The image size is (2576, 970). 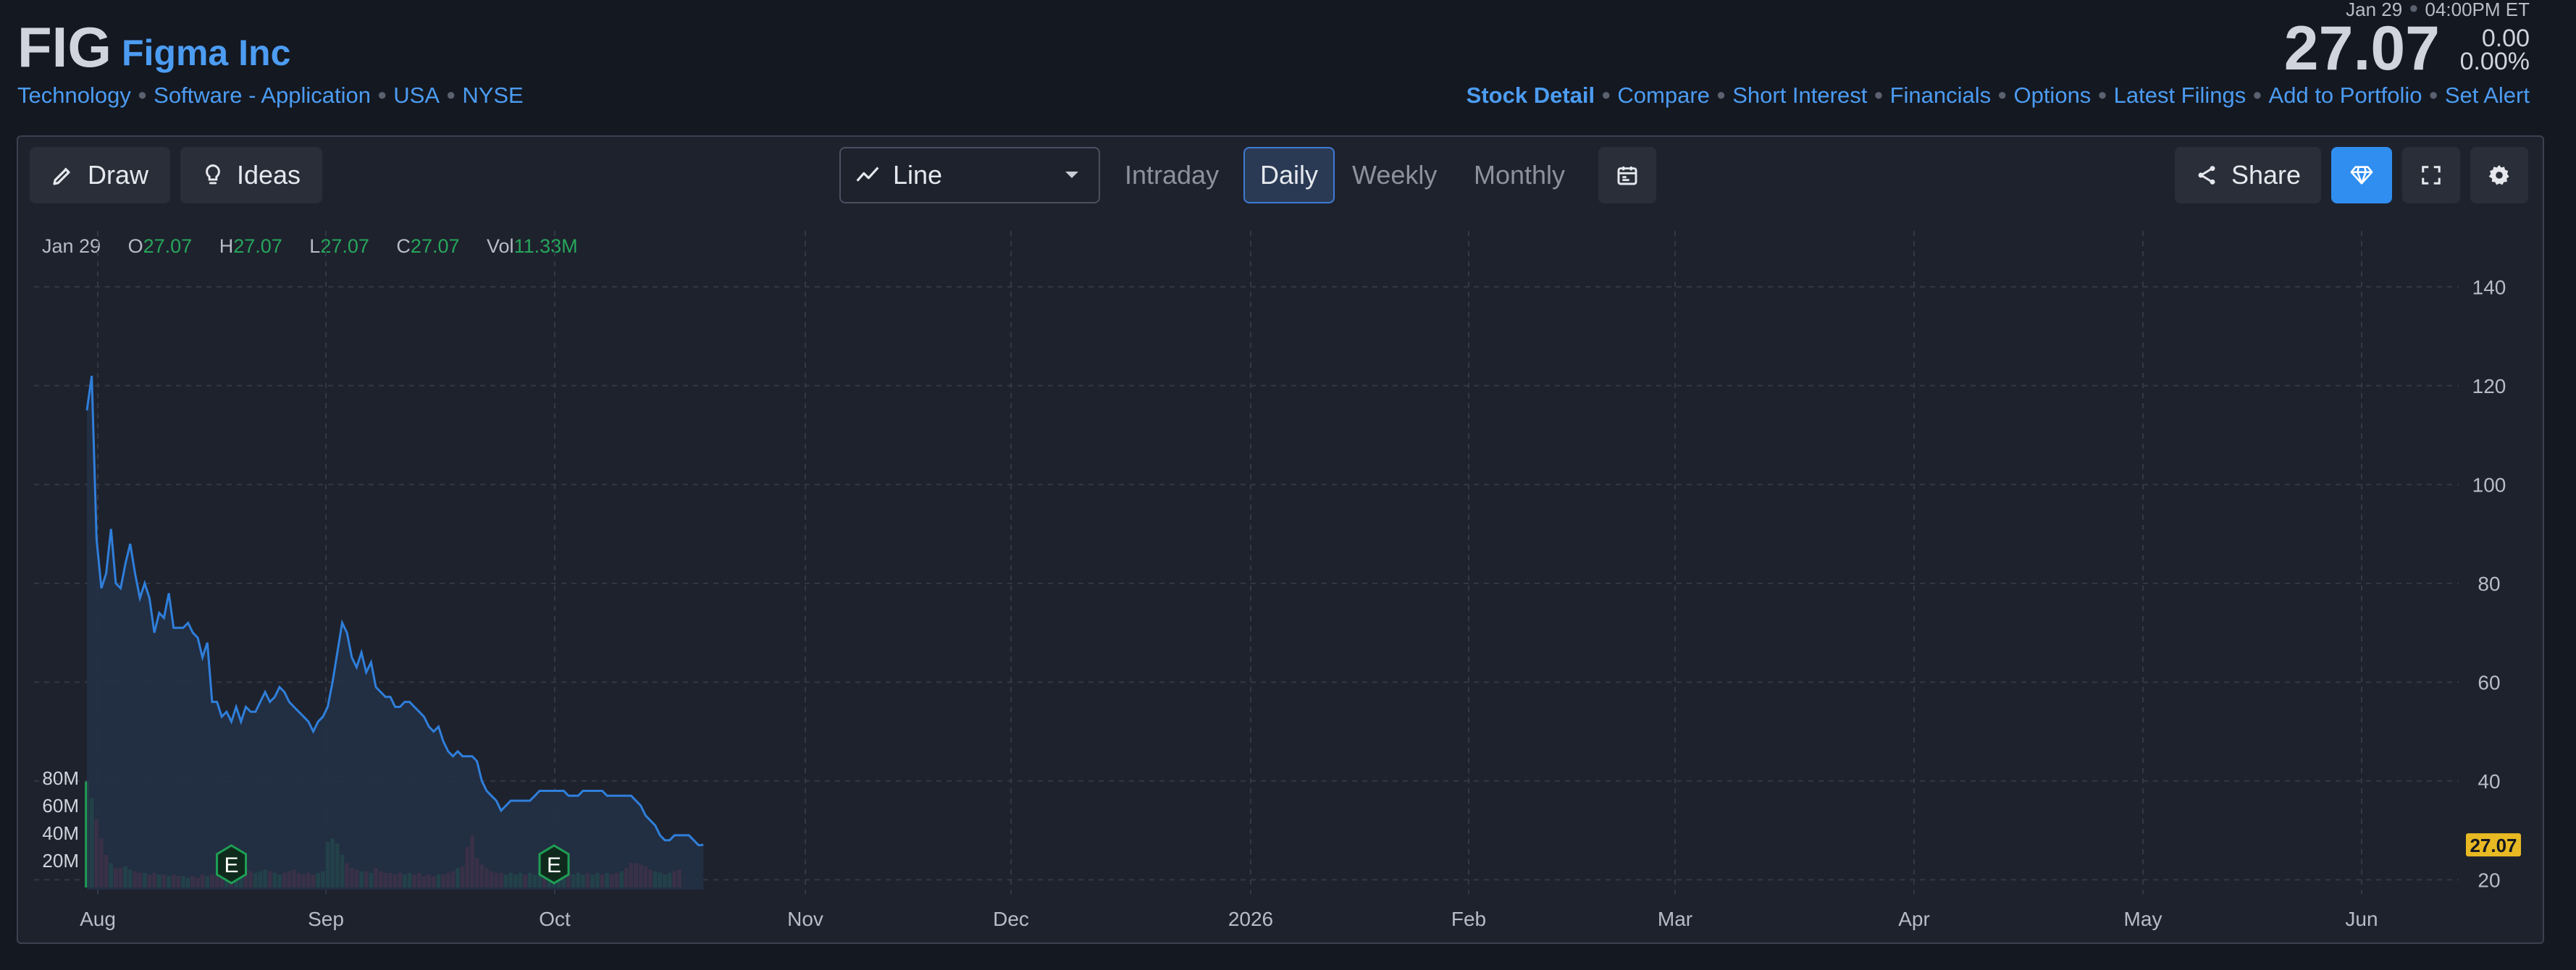 I want to click on pencil-icon, so click(x=61, y=176).